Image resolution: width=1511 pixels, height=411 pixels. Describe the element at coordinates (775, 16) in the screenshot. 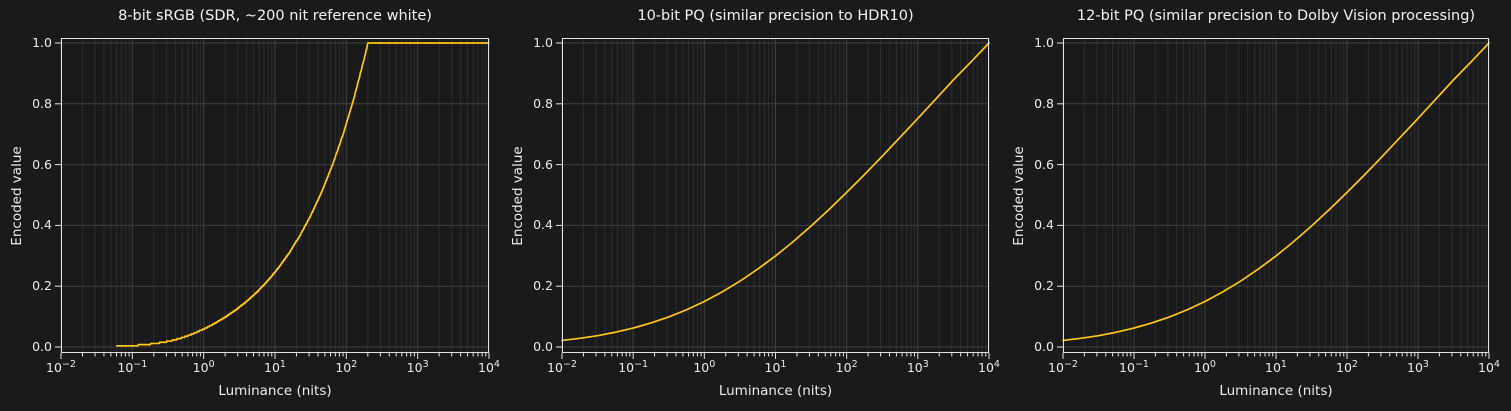

I see `chart-title: 10-bit PQ (similar precision to HDR10)` at that location.